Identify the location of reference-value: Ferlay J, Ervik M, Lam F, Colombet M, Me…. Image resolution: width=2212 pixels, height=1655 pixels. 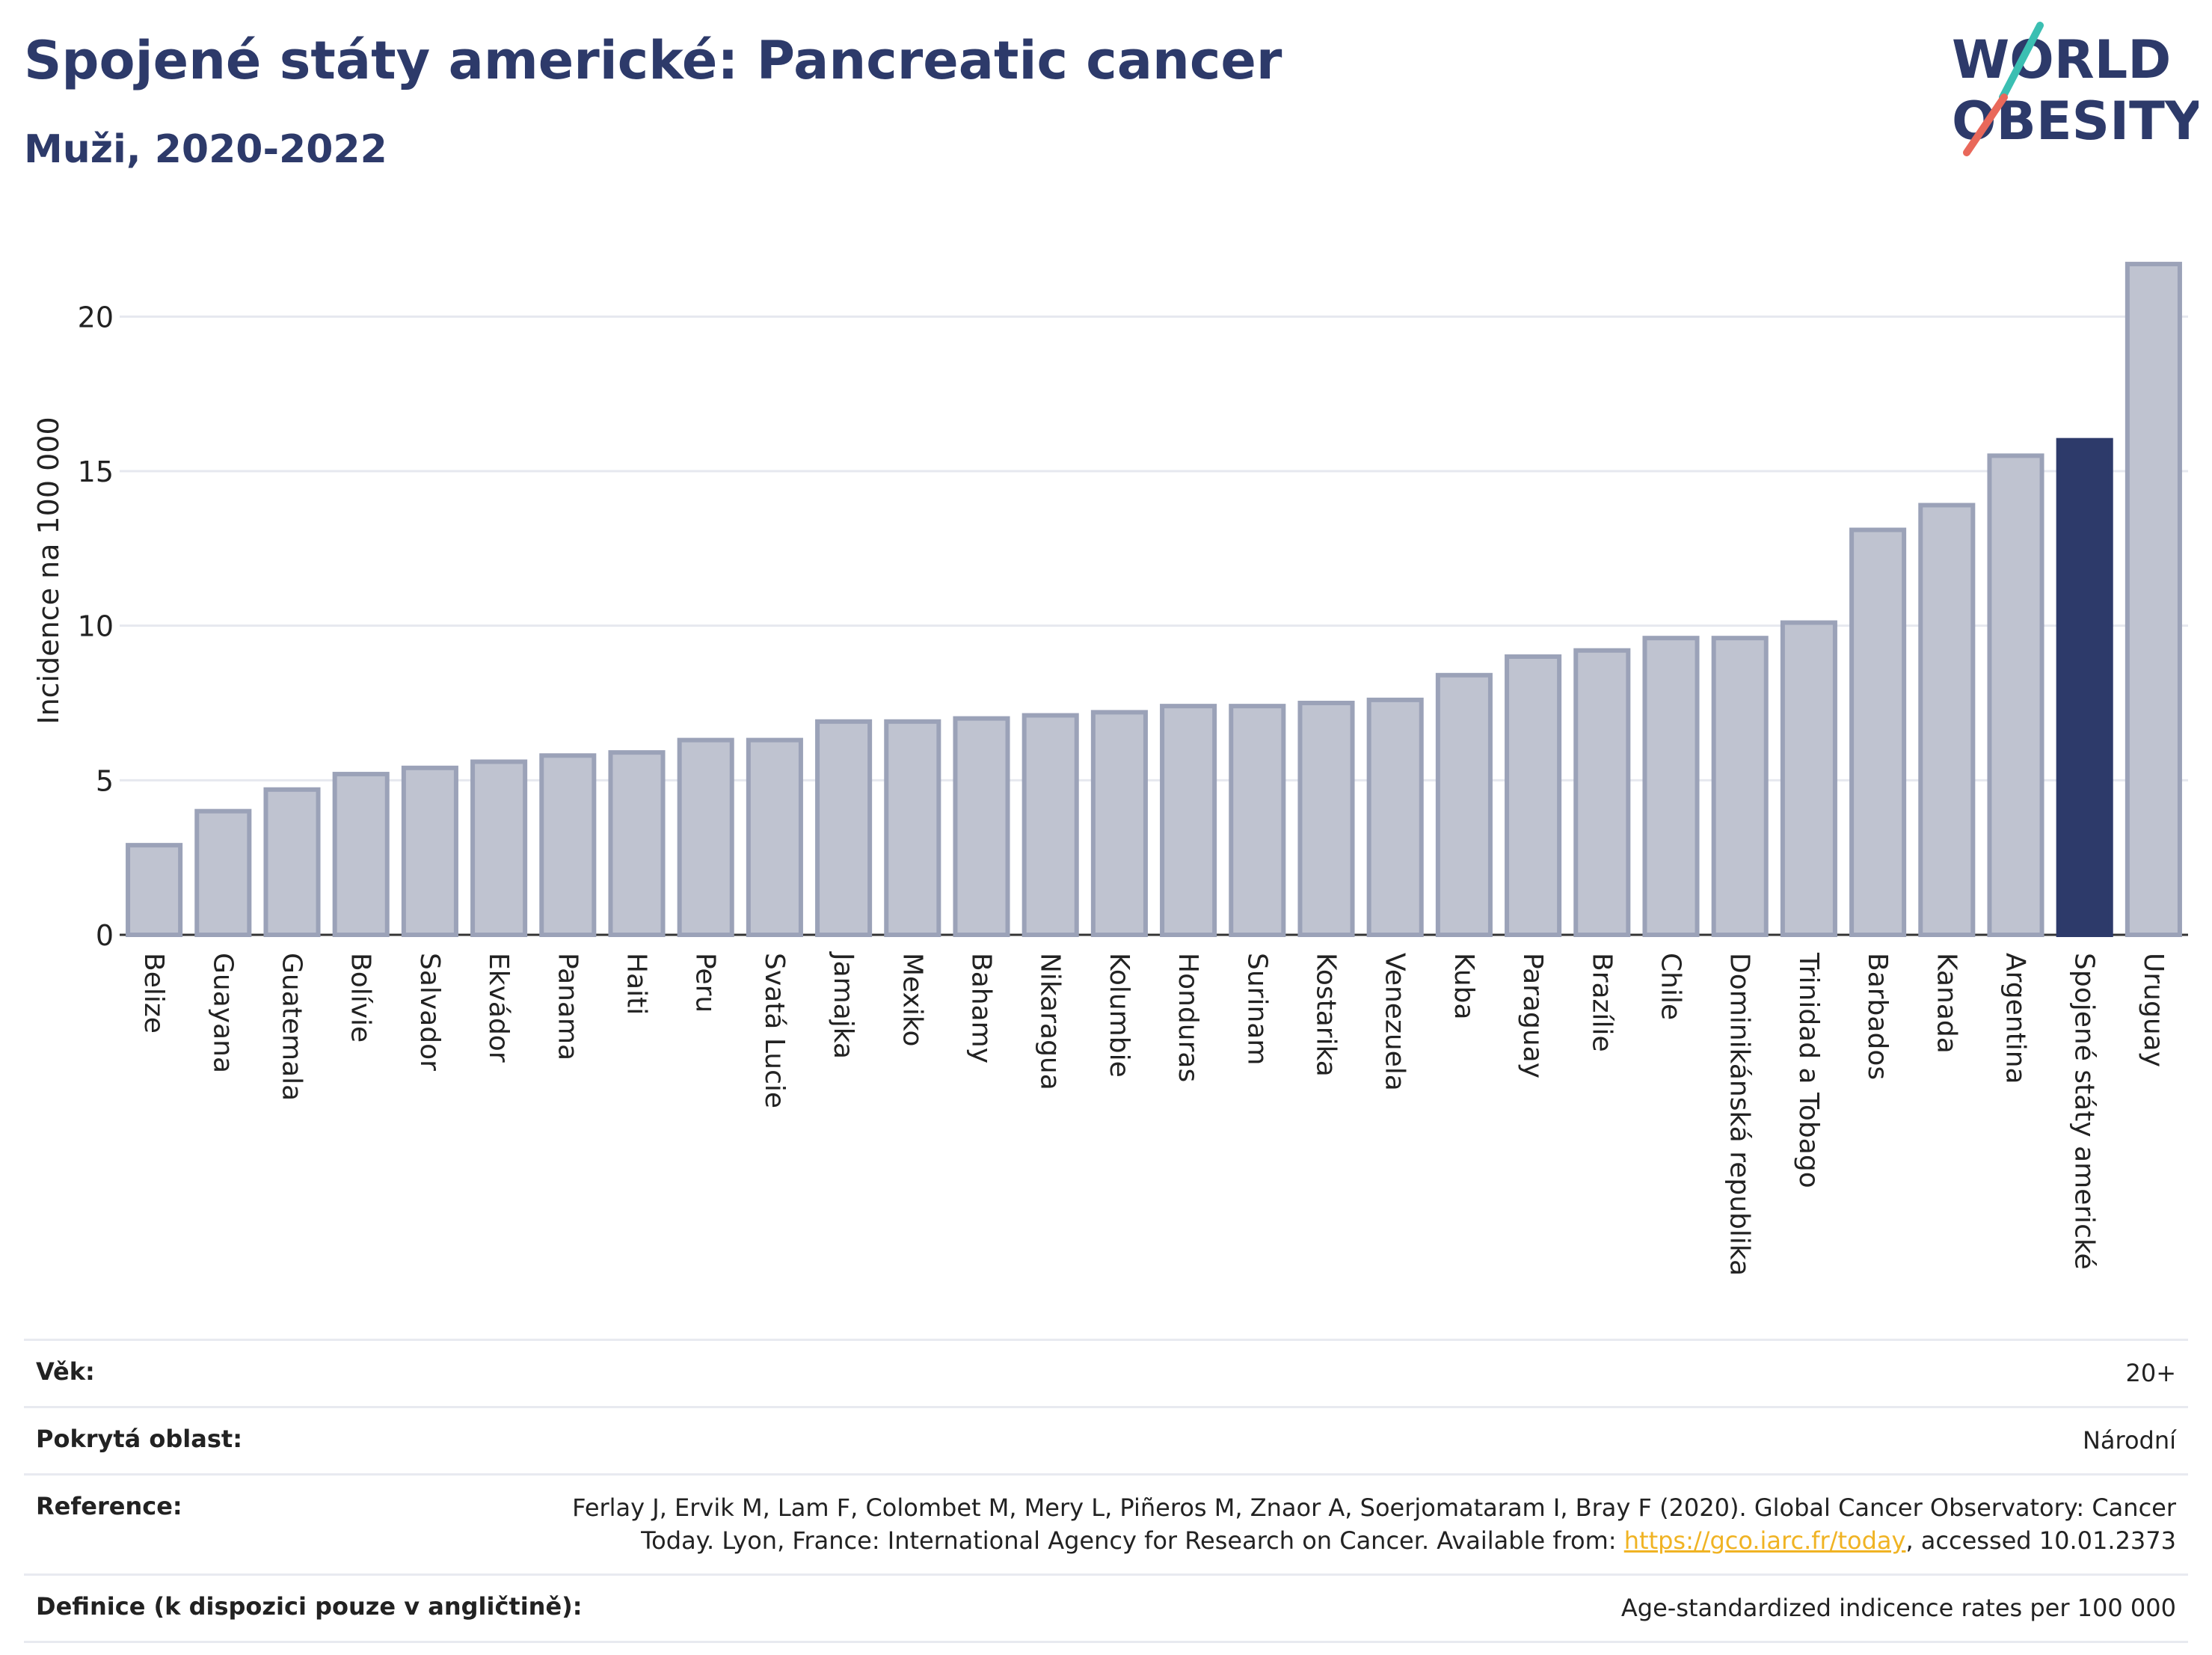
(1372, 1524).